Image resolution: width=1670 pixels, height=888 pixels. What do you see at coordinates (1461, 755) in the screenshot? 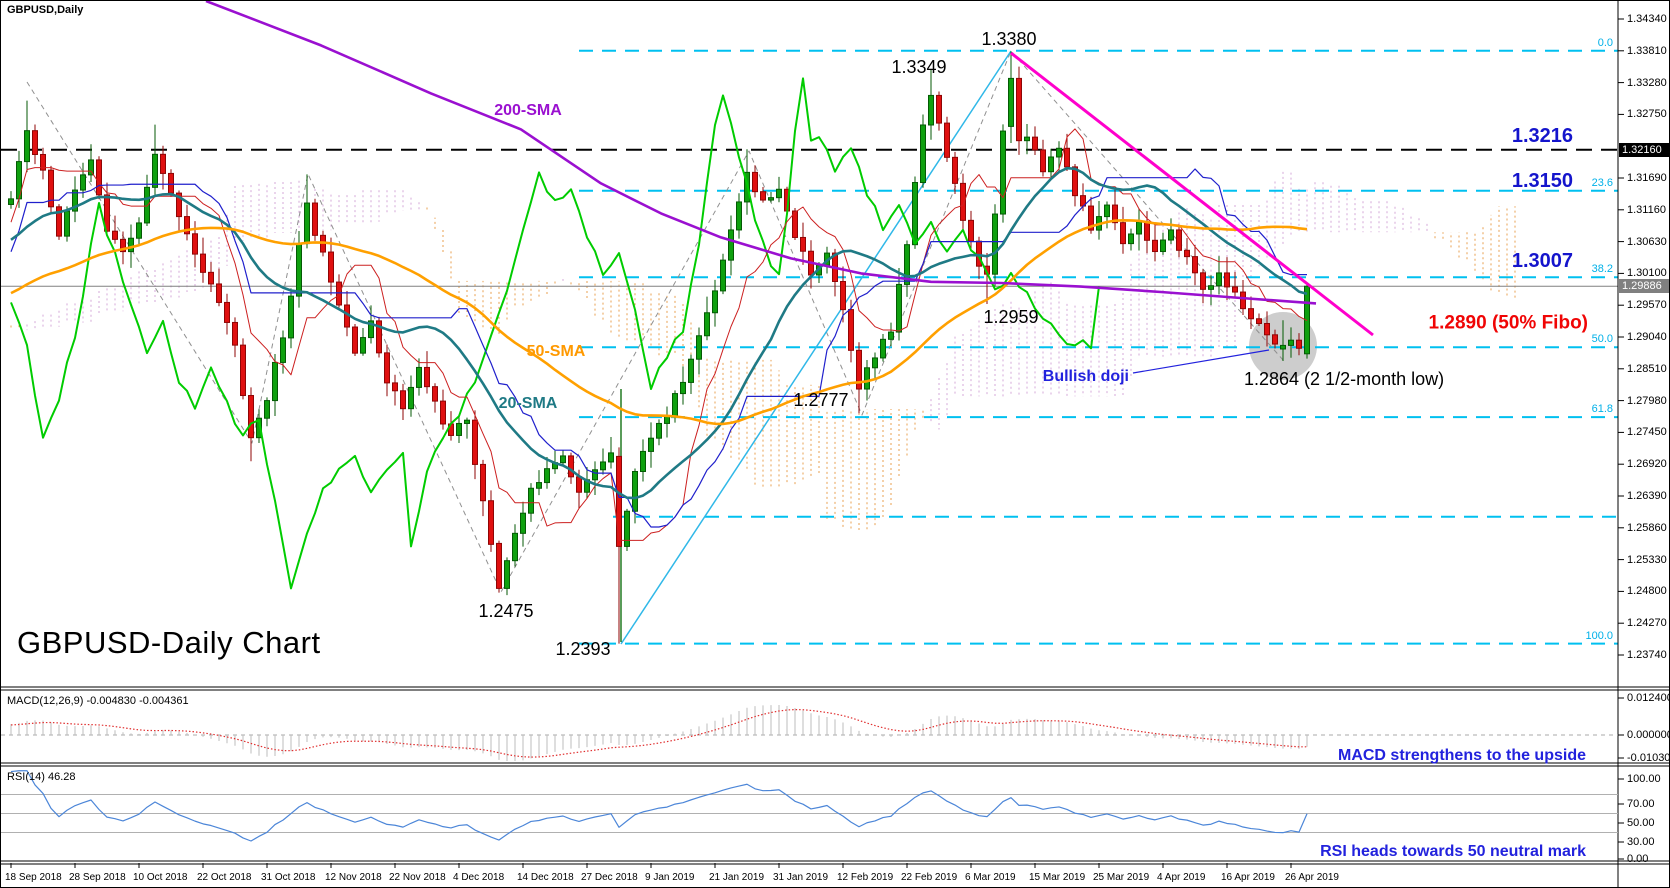
I see `annotation-macd-note: MACD strengthens to the upside` at bounding box center [1461, 755].